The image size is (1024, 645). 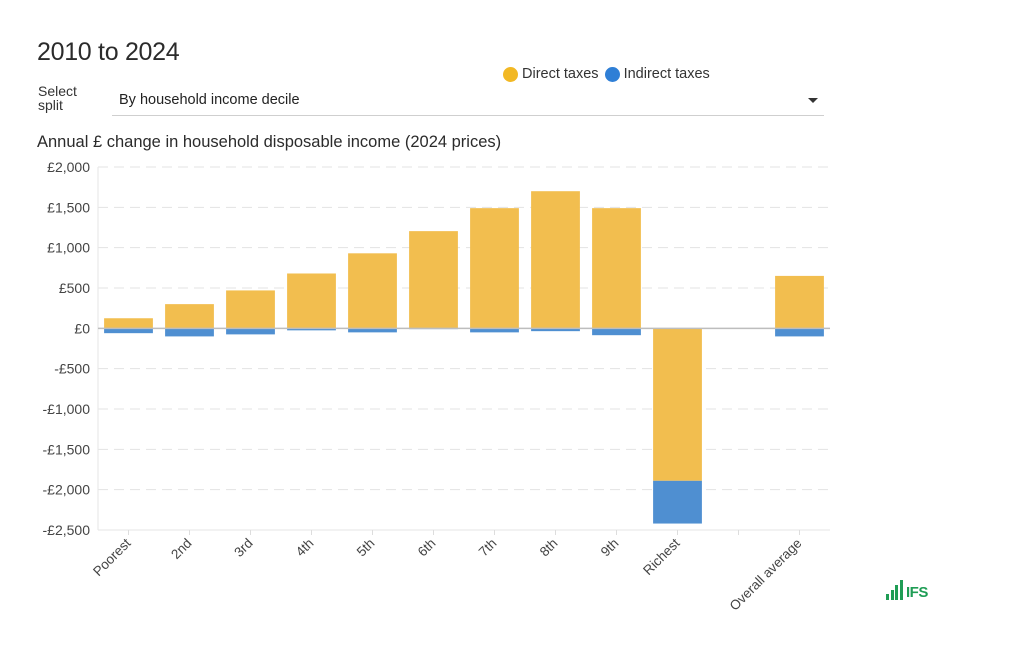 I want to click on x-tick-label: 9th, so click(x=610, y=548).